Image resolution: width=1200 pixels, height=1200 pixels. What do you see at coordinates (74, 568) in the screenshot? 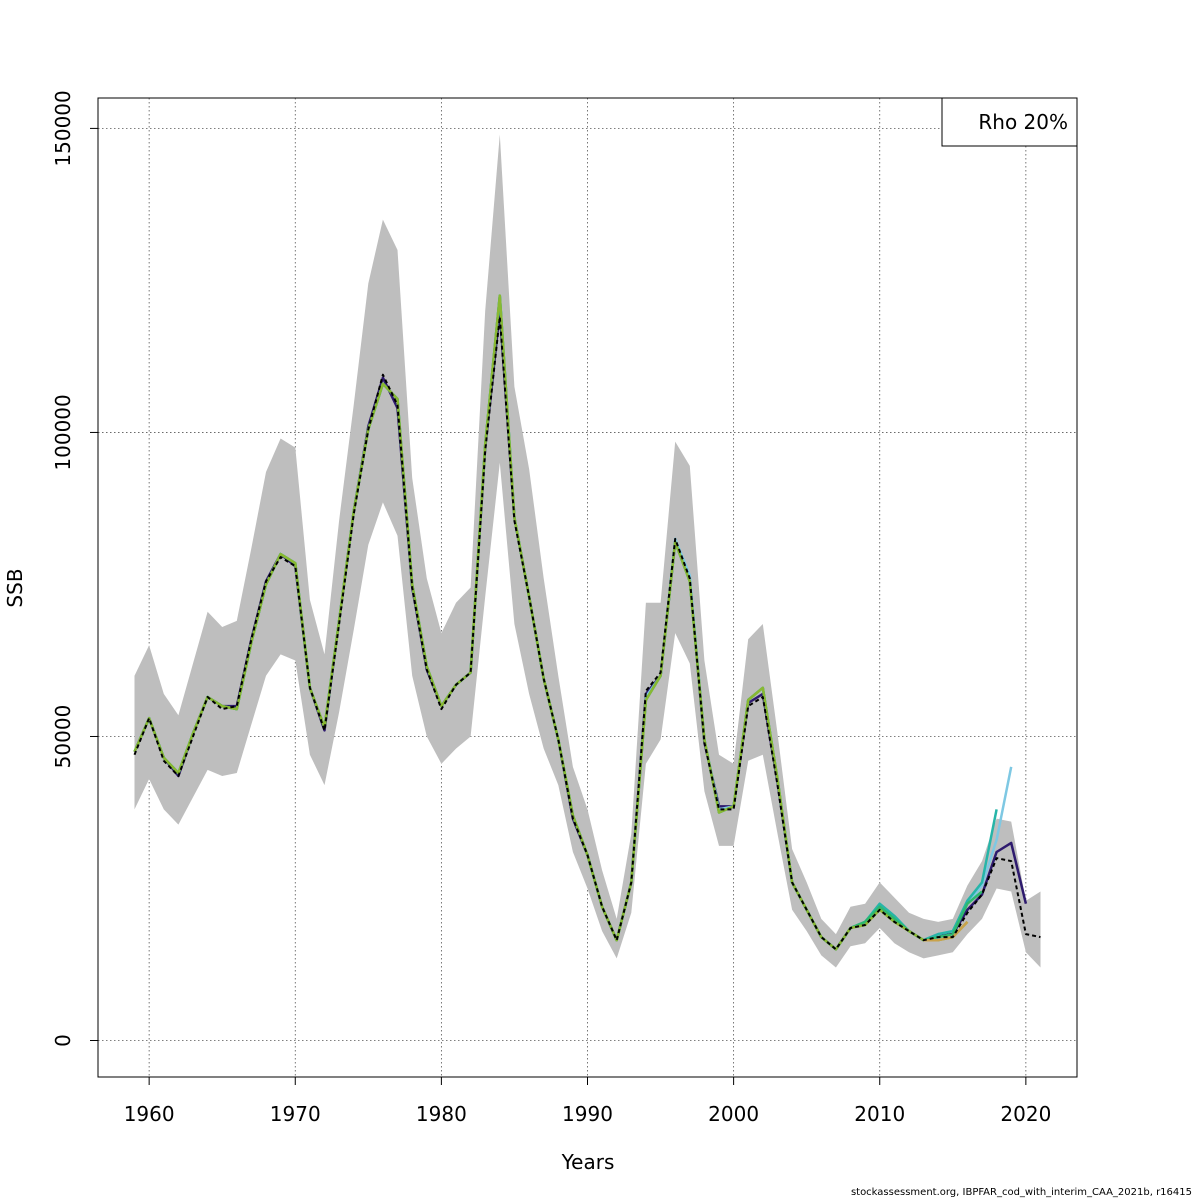
I see `y-axis: 0 50000 100000 150000` at bounding box center [74, 568].